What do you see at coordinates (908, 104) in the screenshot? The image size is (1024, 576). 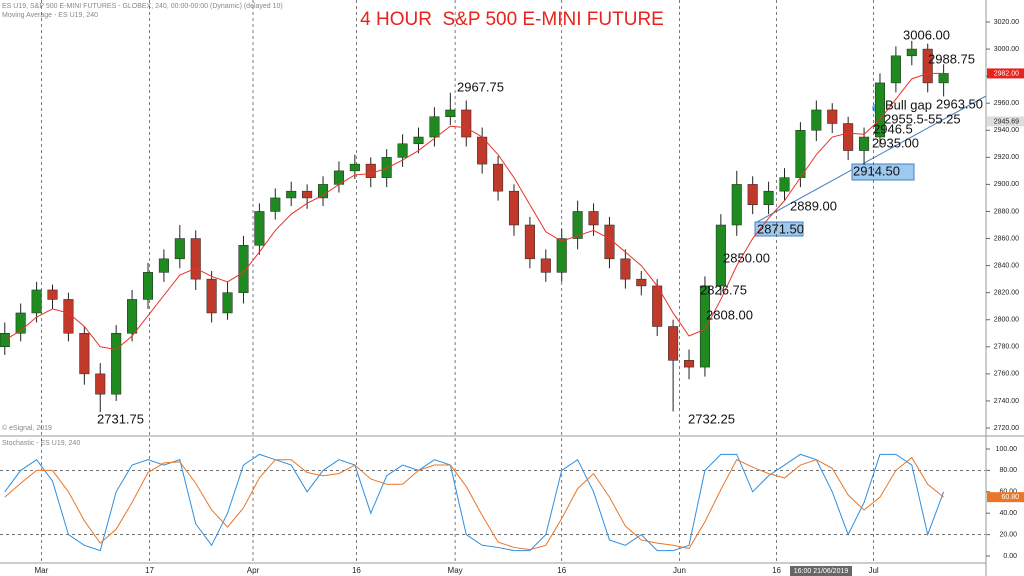 I see `annotation: Bull gap` at bounding box center [908, 104].